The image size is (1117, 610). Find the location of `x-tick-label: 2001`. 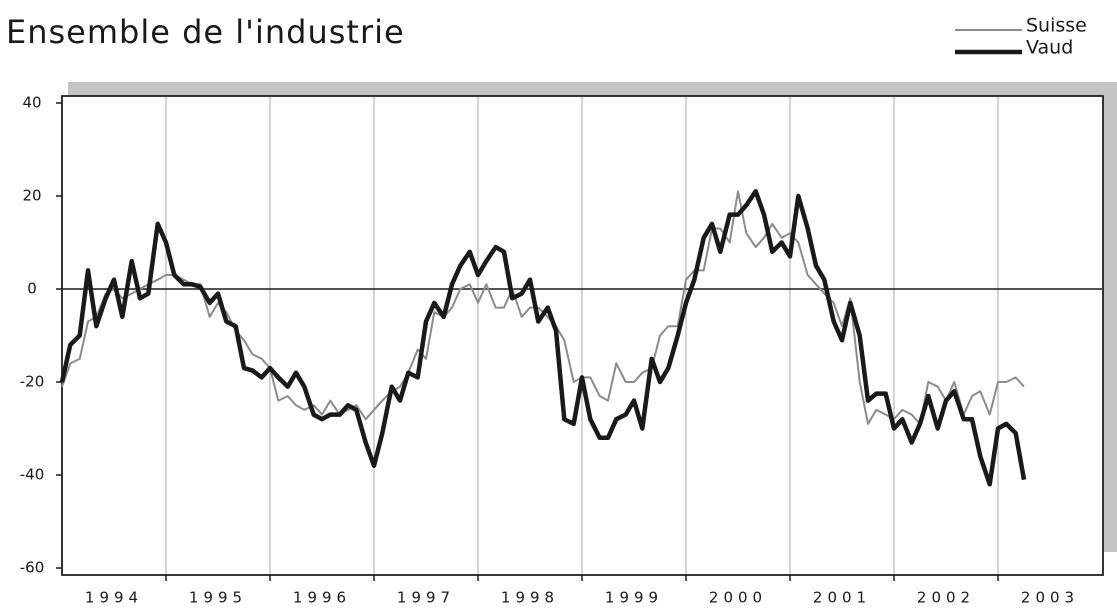

x-tick-label: 2001 is located at coordinates (842, 598).